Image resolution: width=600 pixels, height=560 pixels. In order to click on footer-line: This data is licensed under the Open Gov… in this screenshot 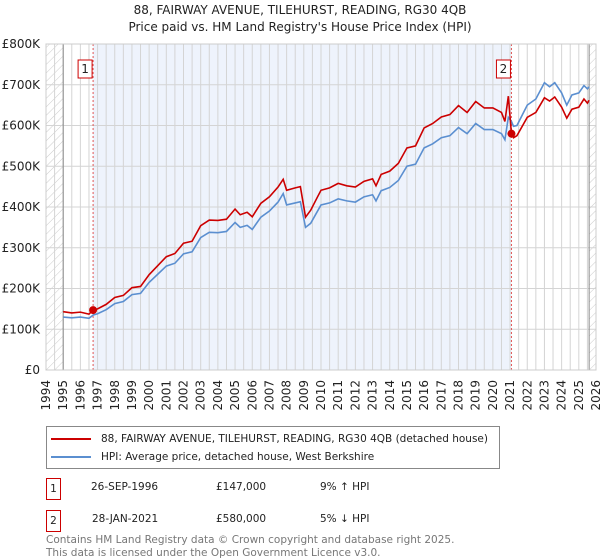, I will do `click(213, 552)`.